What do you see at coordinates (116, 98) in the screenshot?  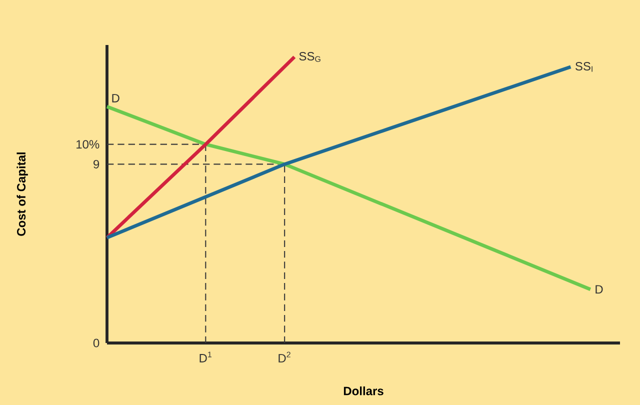 I see `annotation: D` at bounding box center [116, 98].